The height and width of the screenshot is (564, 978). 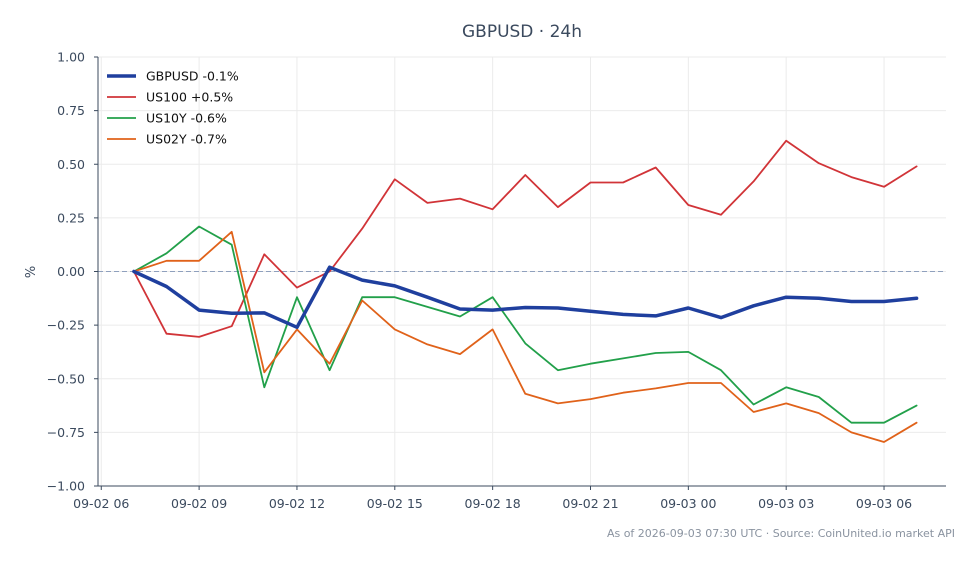 I want to click on y-tick-label: −1.00, so click(x=66, y=486).